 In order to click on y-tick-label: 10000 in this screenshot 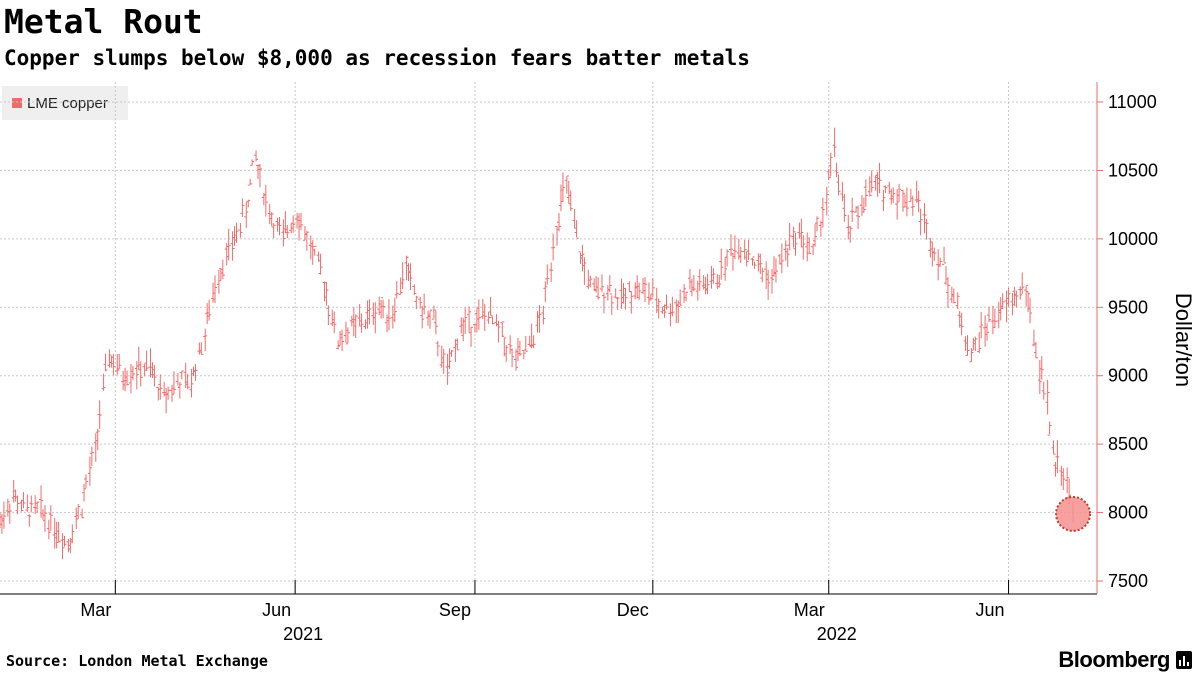, I will do `click(1133, 239)`.